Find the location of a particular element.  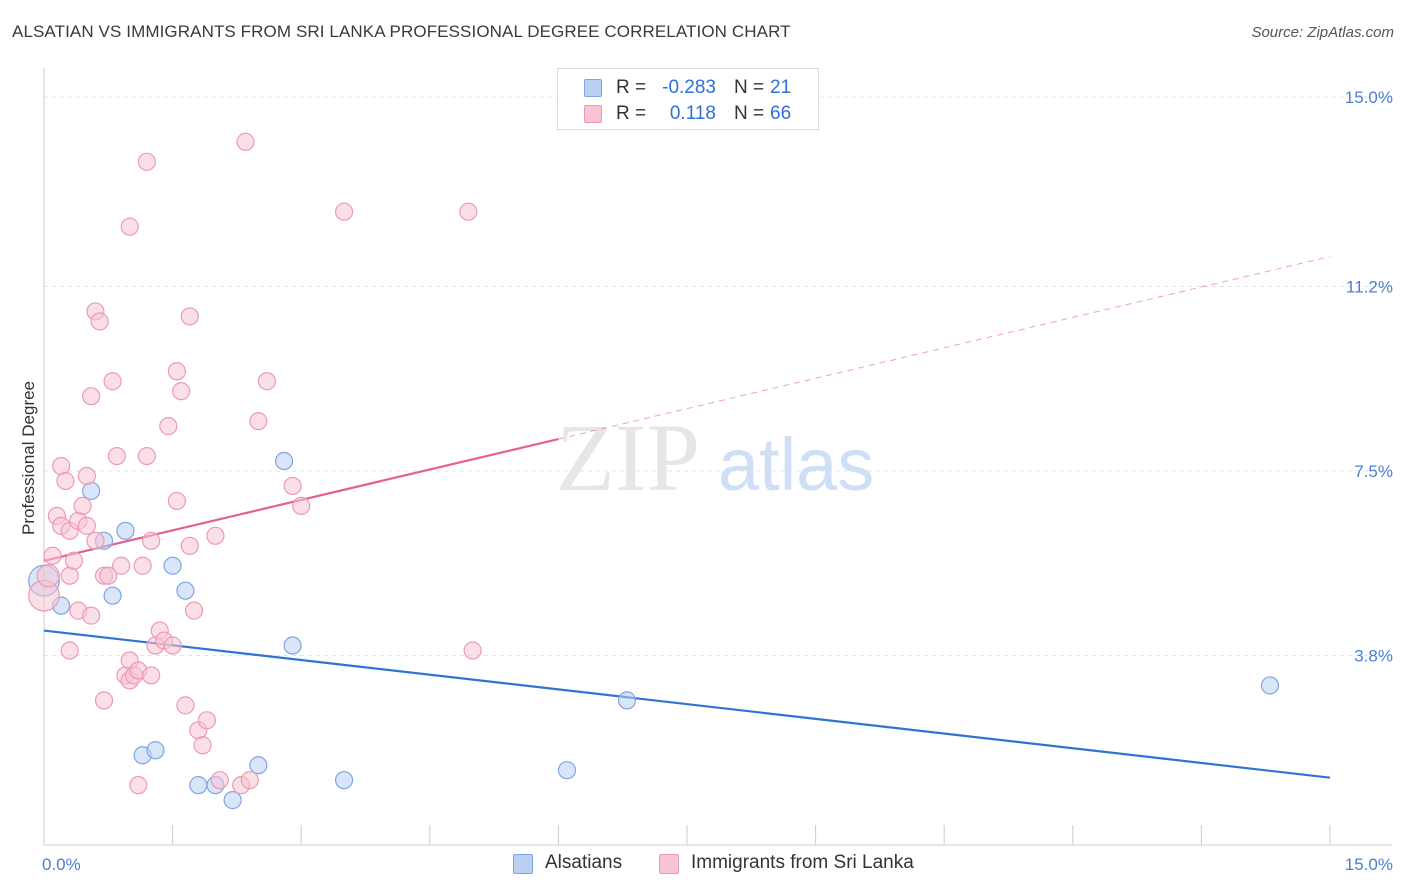

correlation-legend: R = -0.283 N = 21 R = 0.118 N = 66 is located at coordinates (688, 99).